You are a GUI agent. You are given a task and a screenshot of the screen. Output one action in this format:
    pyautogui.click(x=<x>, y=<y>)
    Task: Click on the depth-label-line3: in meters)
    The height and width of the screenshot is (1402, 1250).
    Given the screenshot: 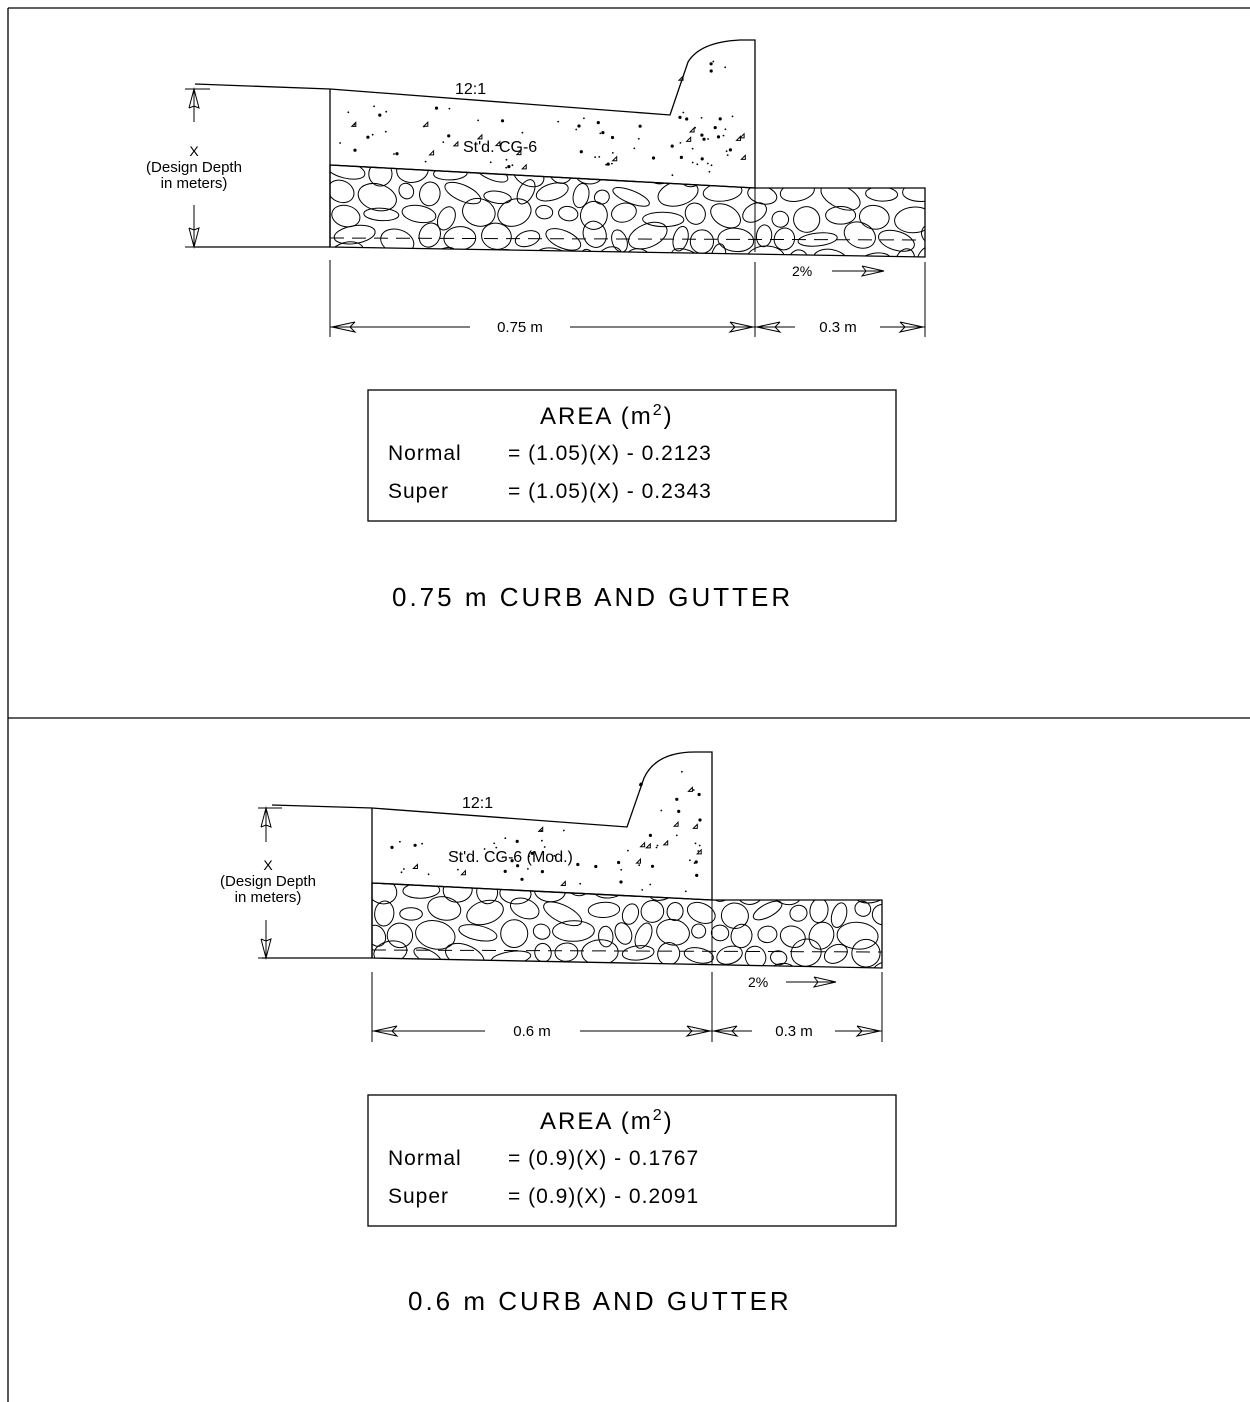 What is the action you would take?
    pyautogui.click(x=194, y=183)
    